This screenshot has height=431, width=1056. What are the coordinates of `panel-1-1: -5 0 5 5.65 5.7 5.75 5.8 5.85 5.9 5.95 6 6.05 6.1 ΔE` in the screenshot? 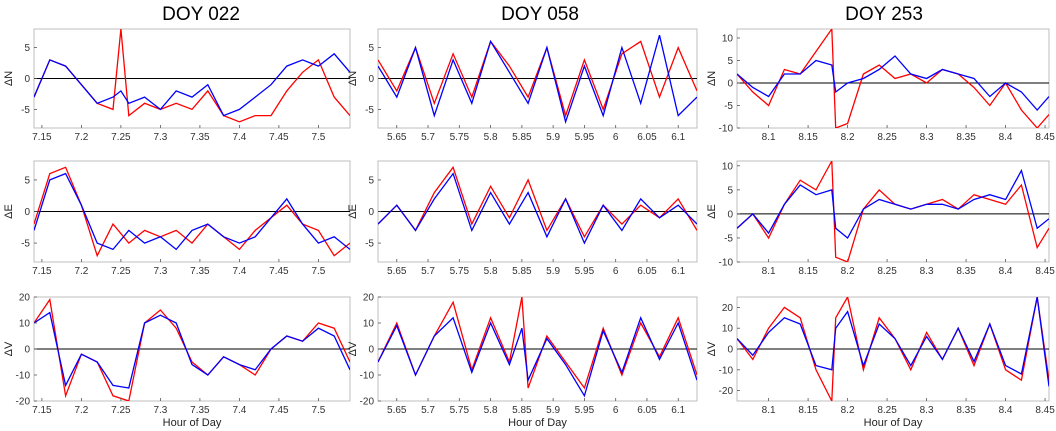 It's located at (522, 218).